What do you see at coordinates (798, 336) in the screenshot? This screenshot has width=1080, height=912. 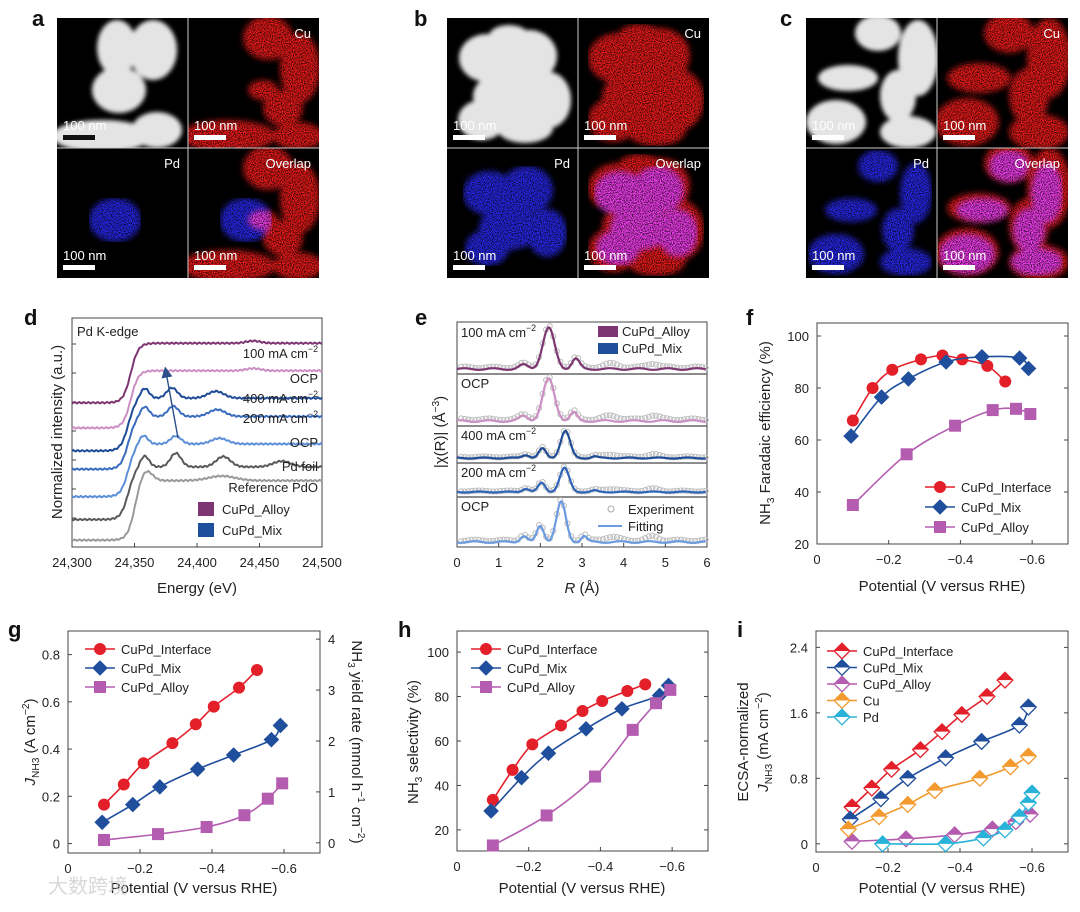 I see `y-tick-label: 100` at bounding box center [798, 336].